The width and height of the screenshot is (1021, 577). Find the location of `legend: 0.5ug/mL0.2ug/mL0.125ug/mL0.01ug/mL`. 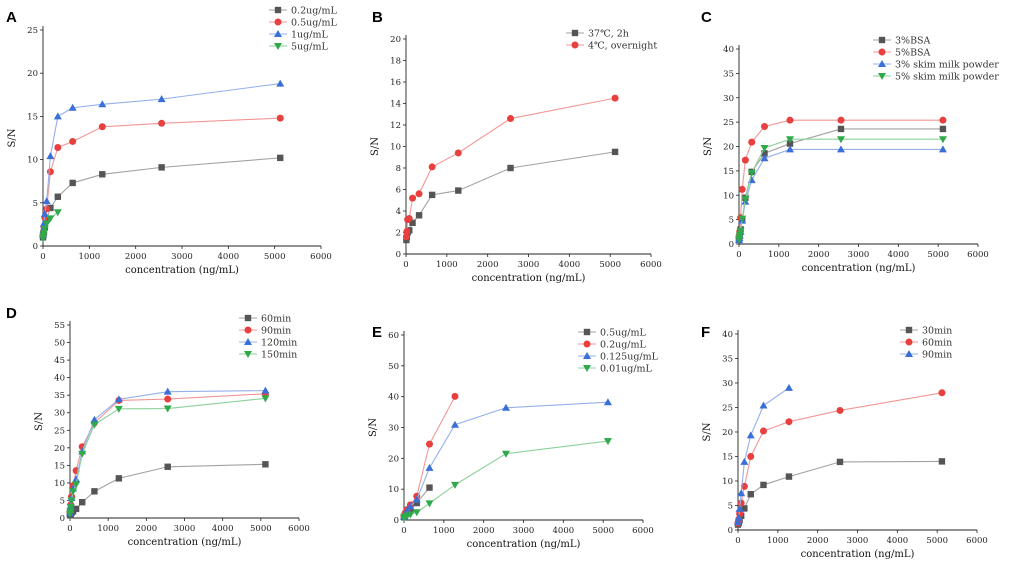

legend: 0.5ug/mL0.2ug/mL0.125ug/mL0.01ug/mL is located at coordinates (618, 351).